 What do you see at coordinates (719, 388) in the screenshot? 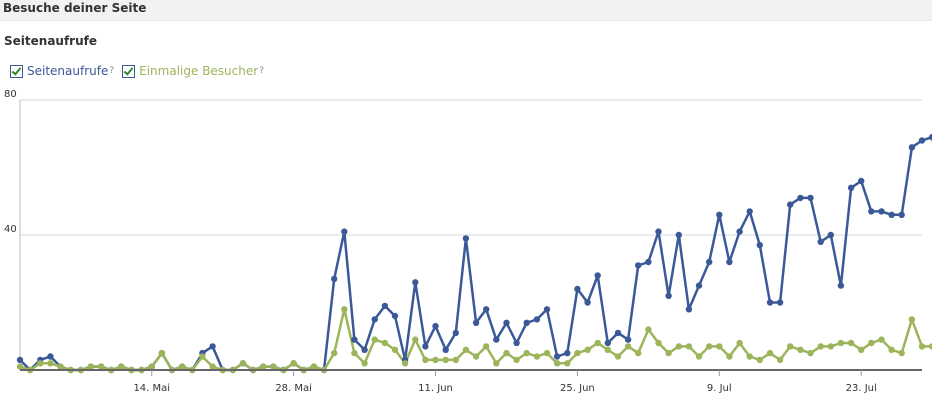
I see `x-tick-label: 9. Jul` at bounding box center [719, 388].